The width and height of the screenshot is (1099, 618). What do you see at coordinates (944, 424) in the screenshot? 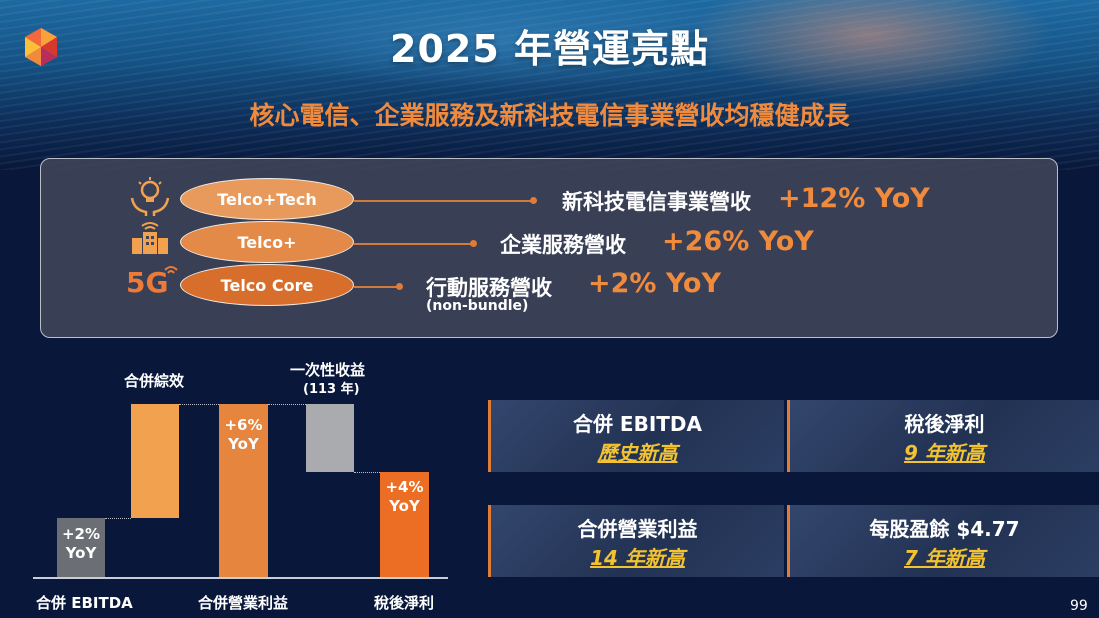
I see `highlight-title: 稅後淨利` at bounding box center [944, 424].